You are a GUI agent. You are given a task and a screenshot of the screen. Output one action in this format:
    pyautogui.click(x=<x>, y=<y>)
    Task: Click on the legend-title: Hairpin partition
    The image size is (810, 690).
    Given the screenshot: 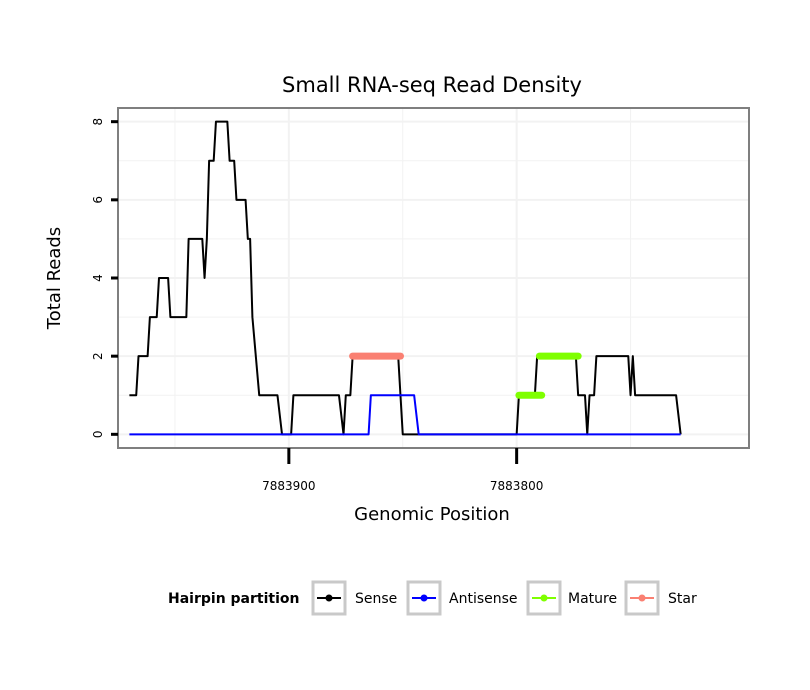 What is the action you would take?
    pyautogui.click(x=233, y=599)
    